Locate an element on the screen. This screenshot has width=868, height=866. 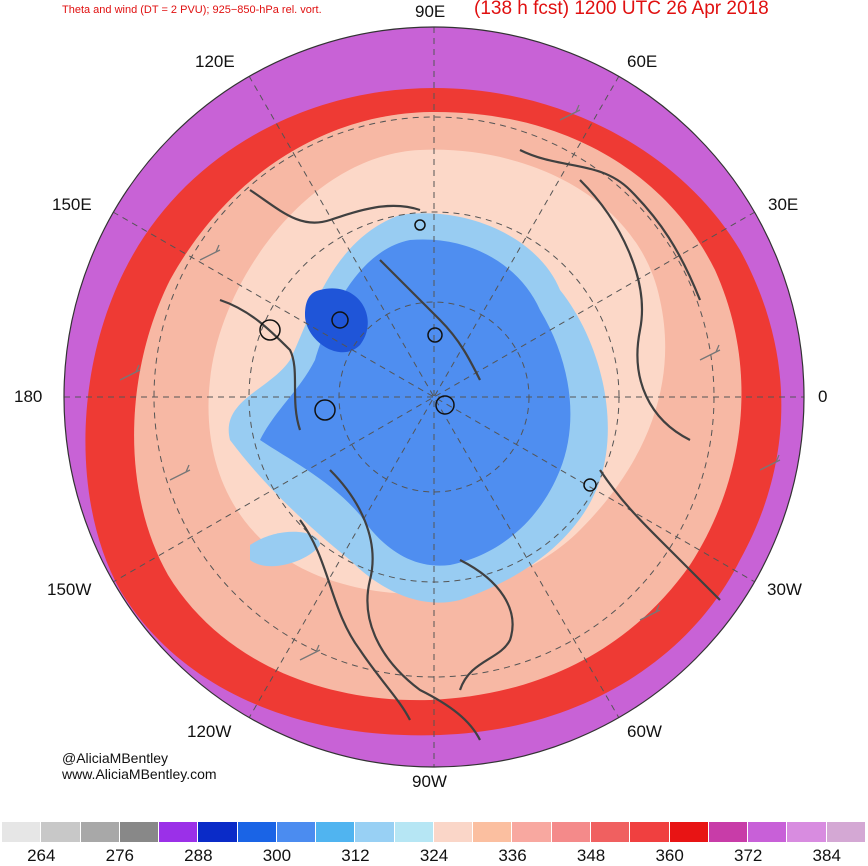
colorbar-tick-label: 276 is located at coordinates (119, 855).